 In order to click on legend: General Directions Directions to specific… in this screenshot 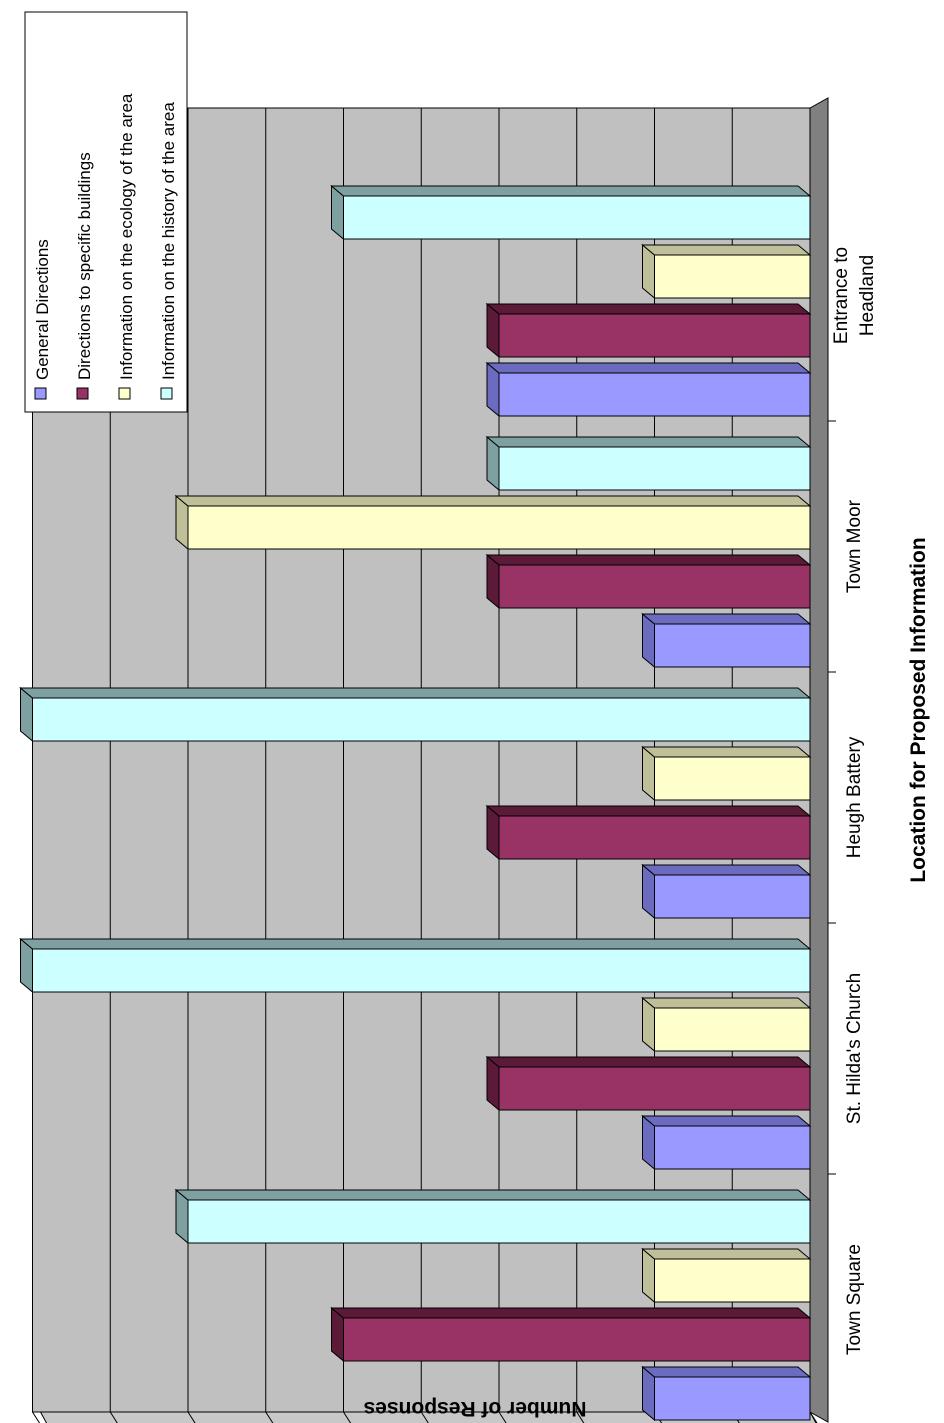, I will do `click(106, 212)`.